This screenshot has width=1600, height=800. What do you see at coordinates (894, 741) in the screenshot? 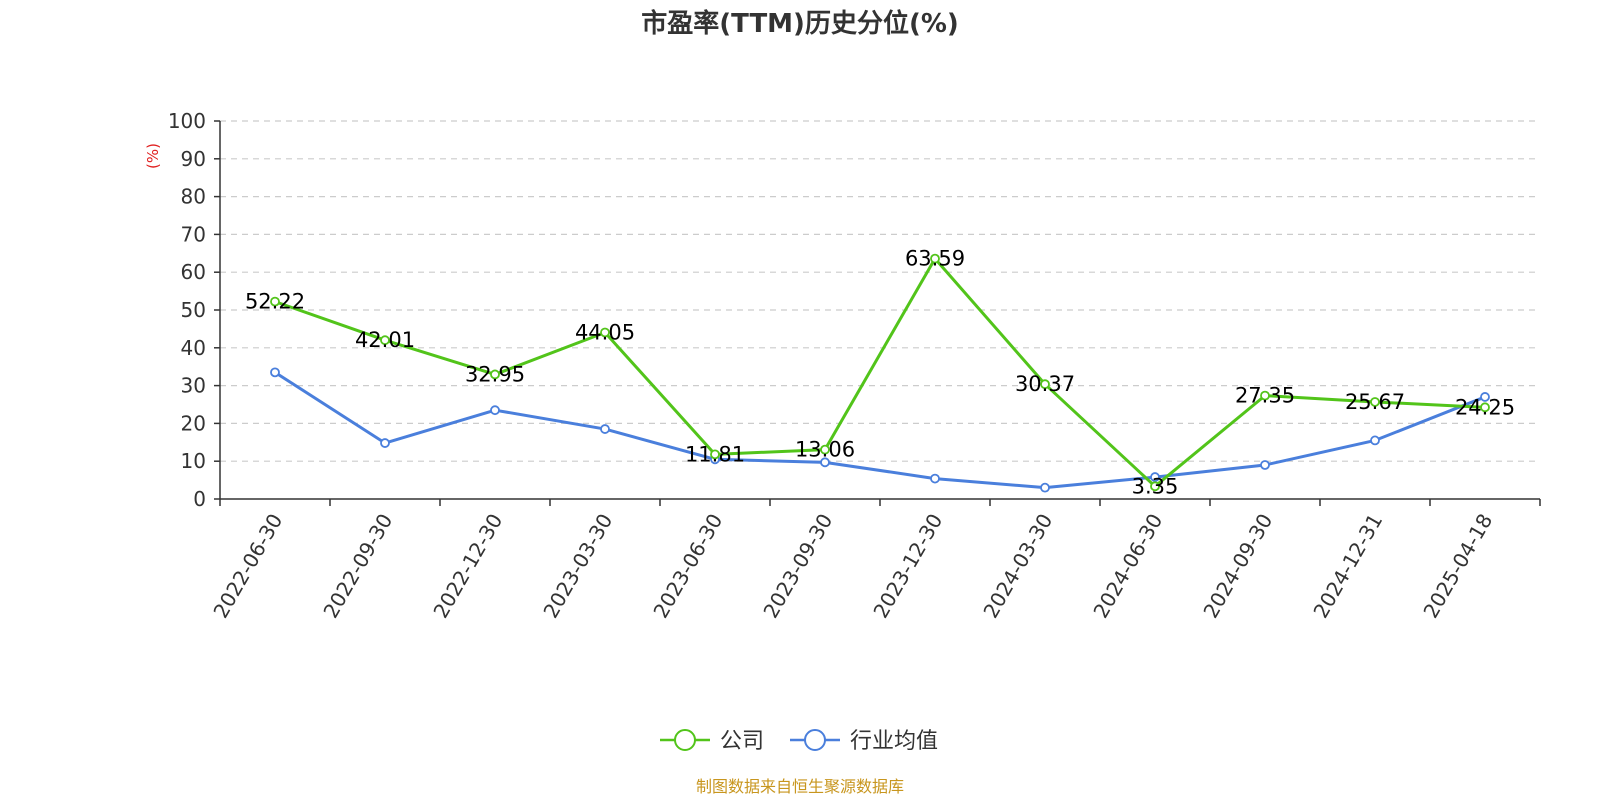
I see `legend-label: 行业均值` at bounding box center [894, 741].